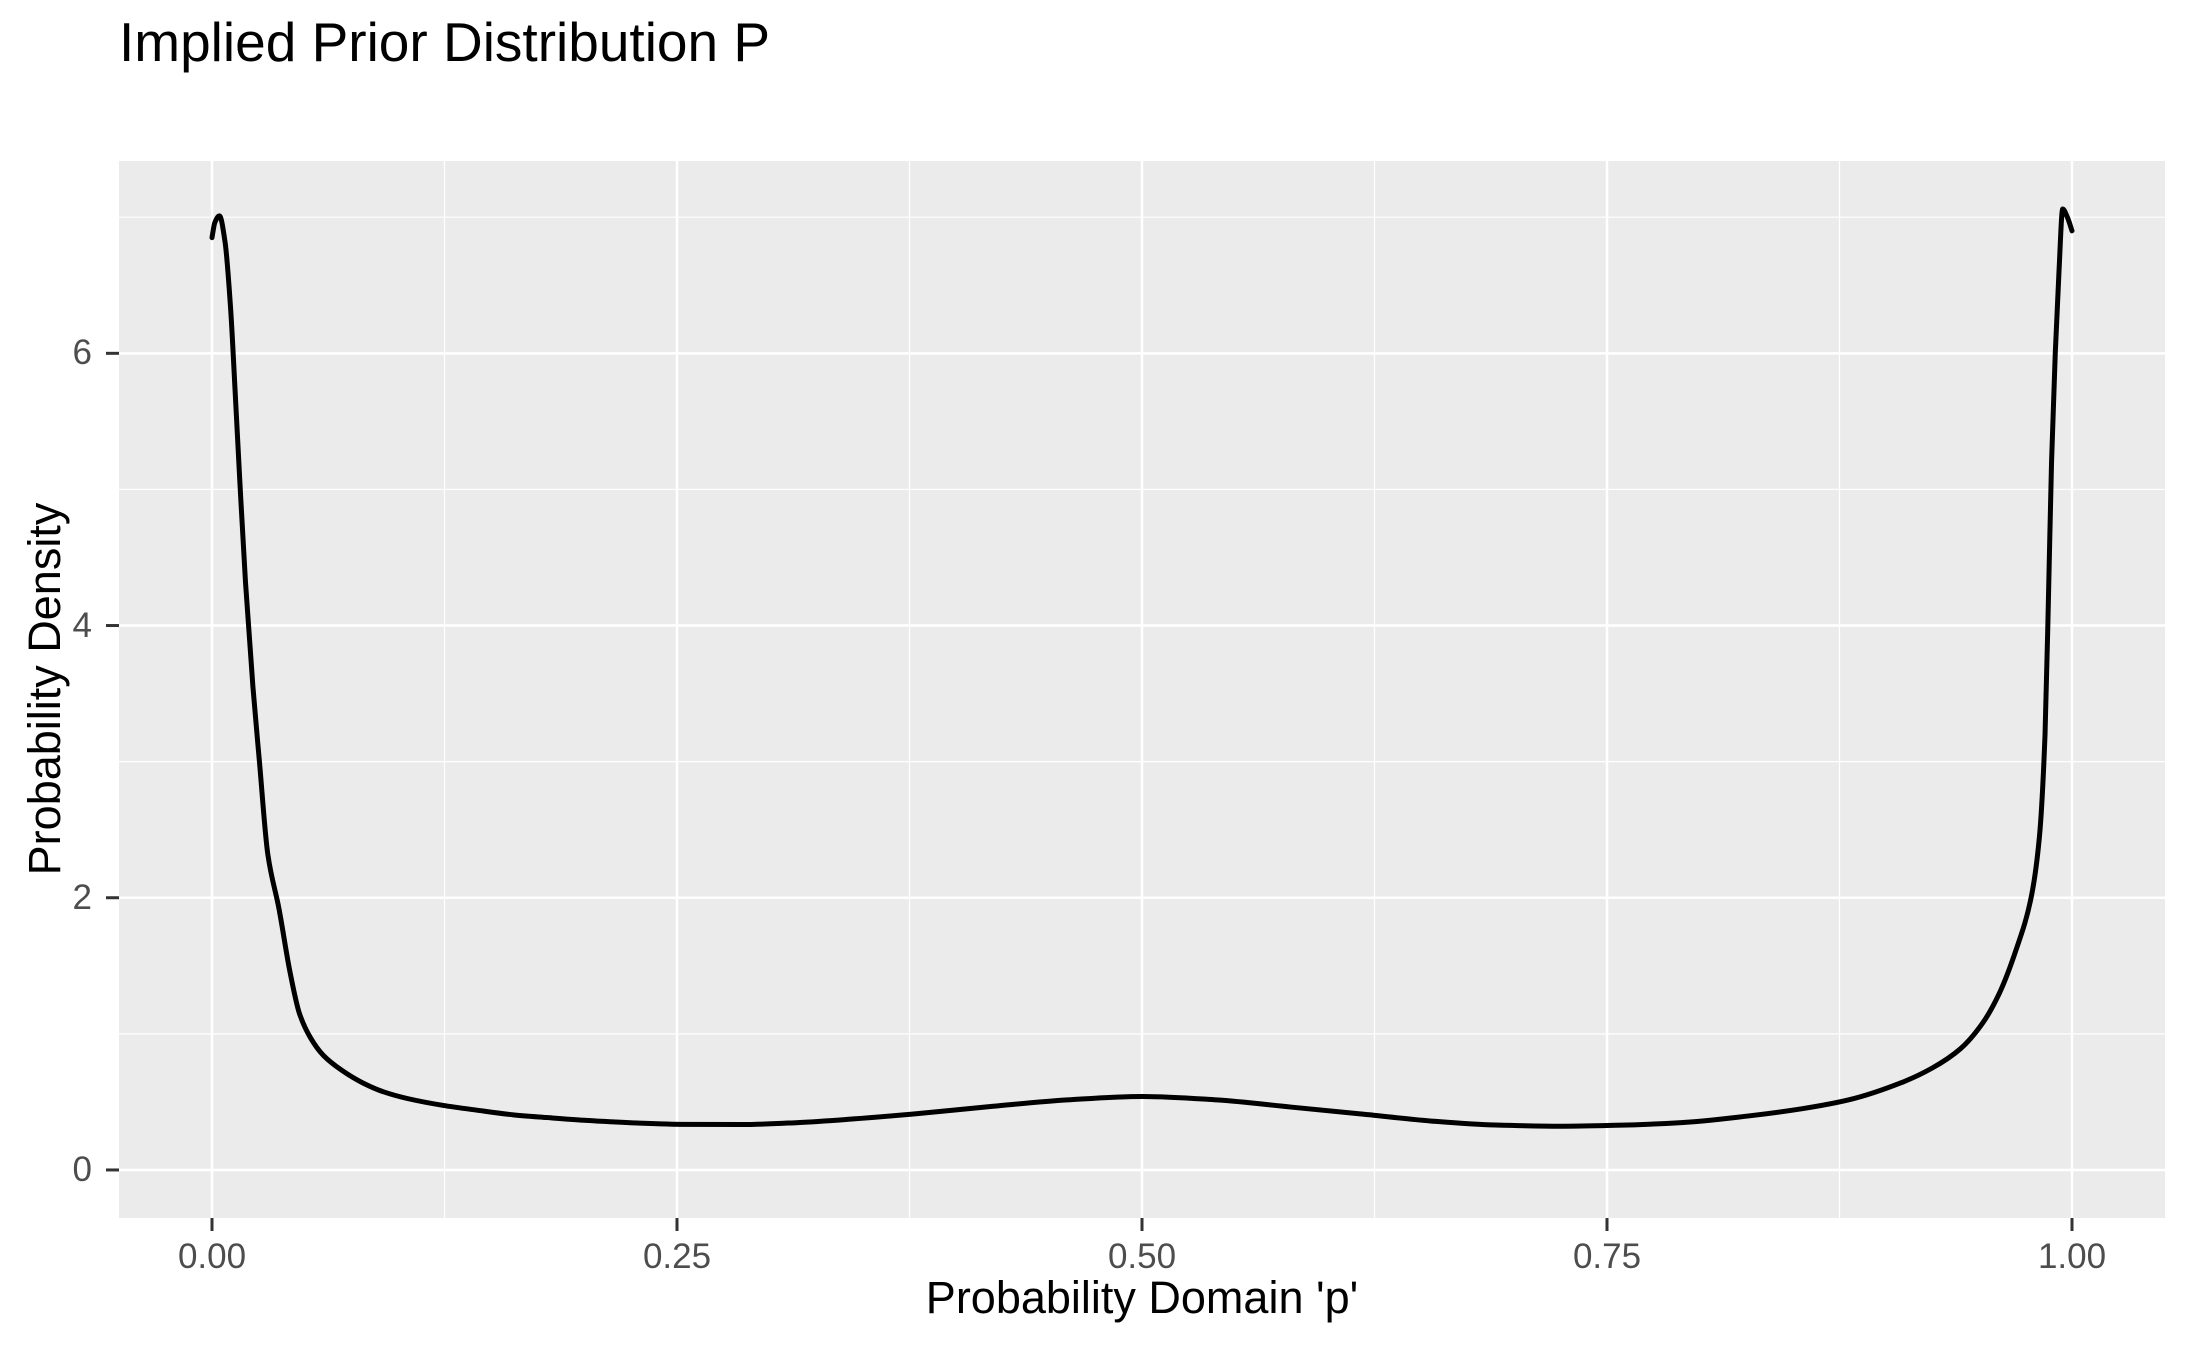 This screenshot has height=1350, width=2187. I want to click on x-tick-label: 0.25, so click(677, 1256).